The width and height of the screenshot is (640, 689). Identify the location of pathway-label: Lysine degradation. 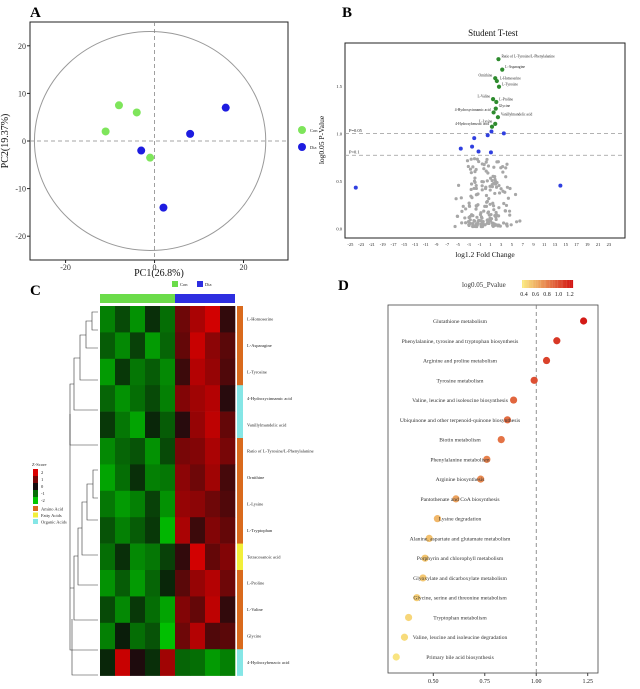
(460, 520).